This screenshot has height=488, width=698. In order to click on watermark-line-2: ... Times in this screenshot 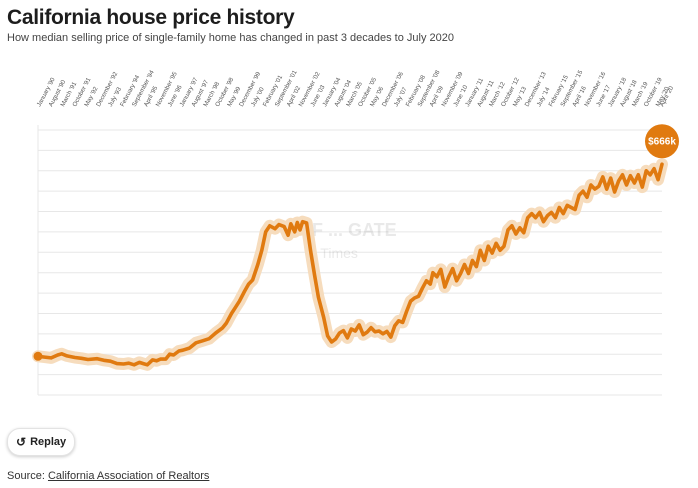, I will do `click(331, 253)`.